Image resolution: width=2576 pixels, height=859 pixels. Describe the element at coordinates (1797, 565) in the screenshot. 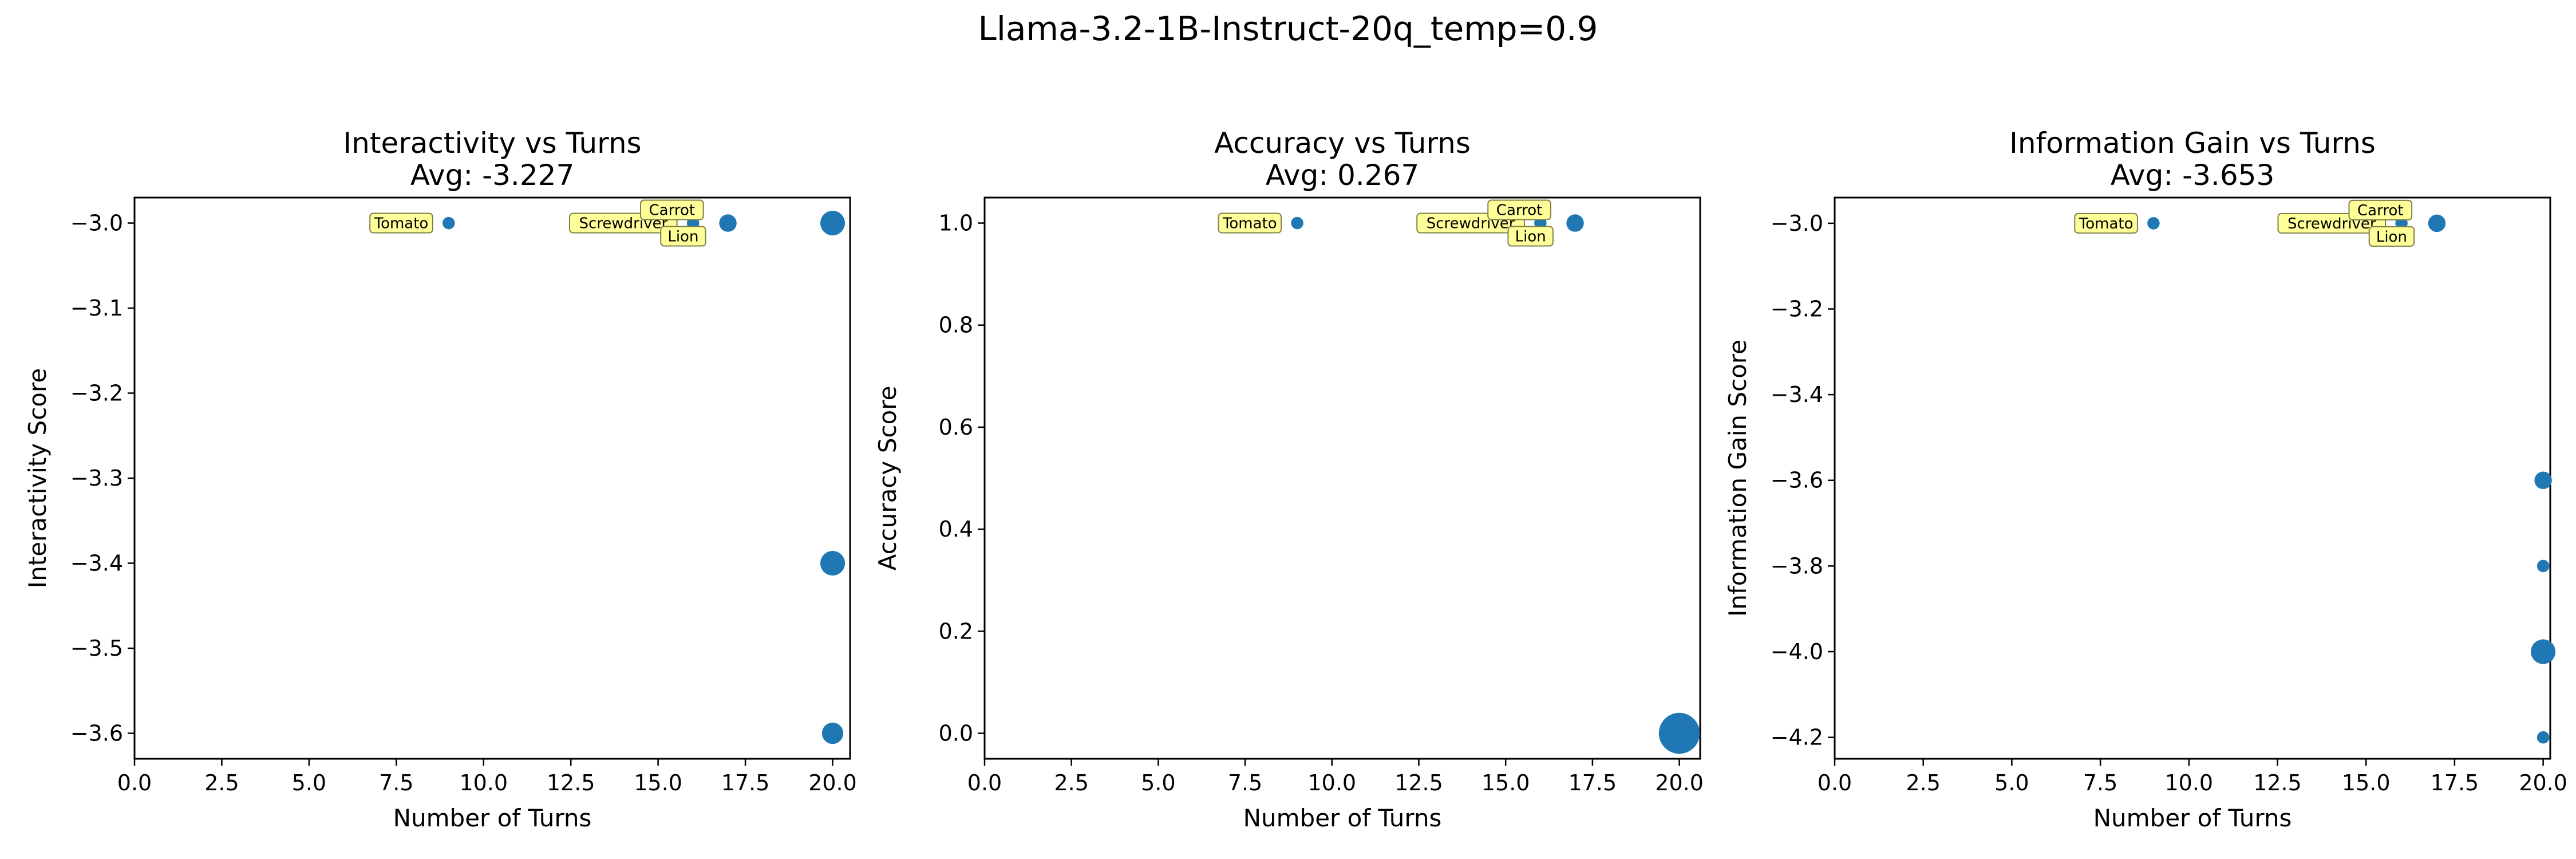

I see `y-tick-label: −3.8` at that location.